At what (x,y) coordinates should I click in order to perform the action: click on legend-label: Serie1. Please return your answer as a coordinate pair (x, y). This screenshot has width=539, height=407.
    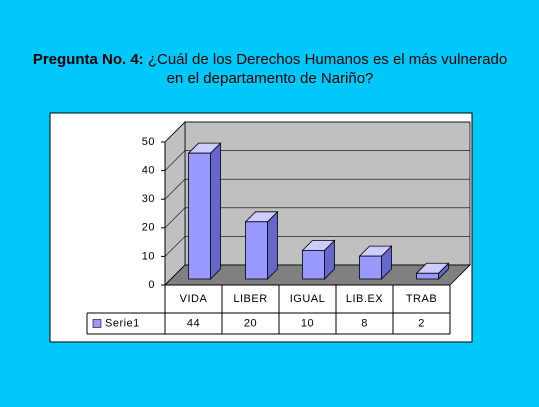
    Looking at the image, I should click on (122, 323).